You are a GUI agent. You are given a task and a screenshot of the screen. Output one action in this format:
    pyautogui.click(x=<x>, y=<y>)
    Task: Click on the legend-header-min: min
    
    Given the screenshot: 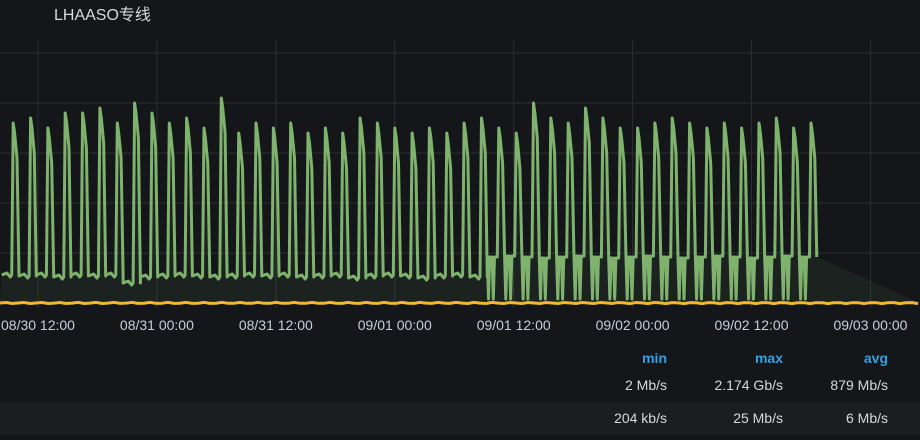 What is the action you would take?
    pyautogui.click(x=654, y=358)
    